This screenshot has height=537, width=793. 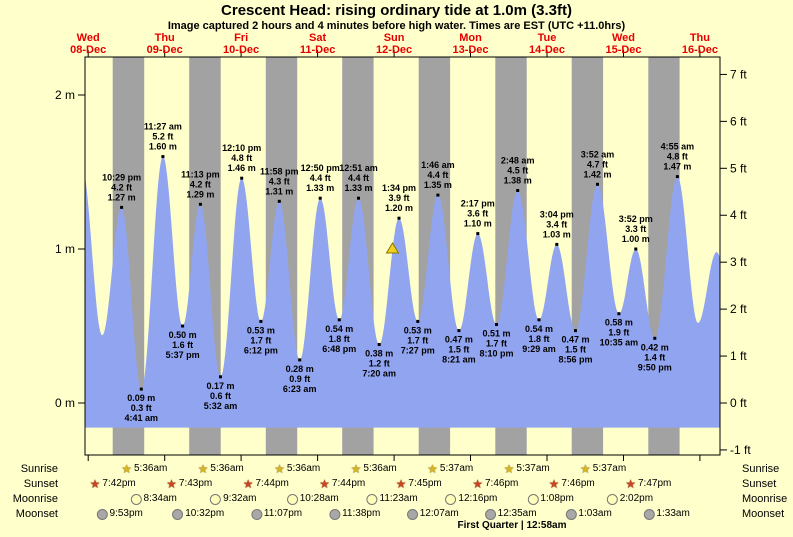 I want to click on moonset-time: 1:03am, so click(x=595, y=513).